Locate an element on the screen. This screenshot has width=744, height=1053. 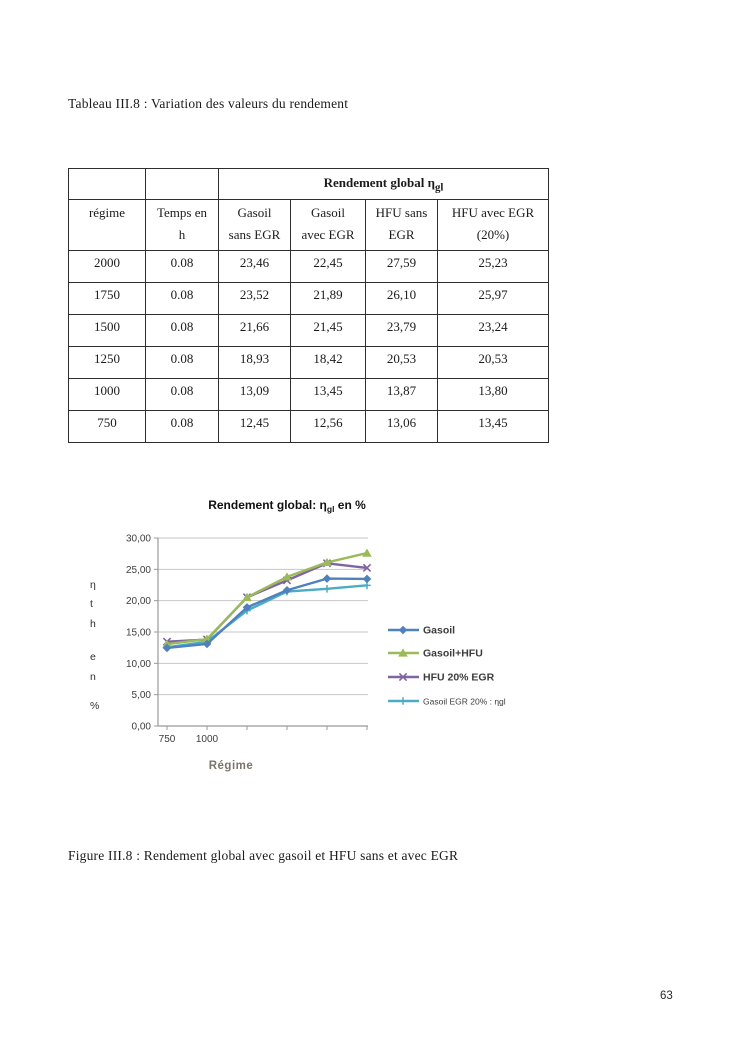
table-cell: 12,45 is located at coordinates (254, 426).